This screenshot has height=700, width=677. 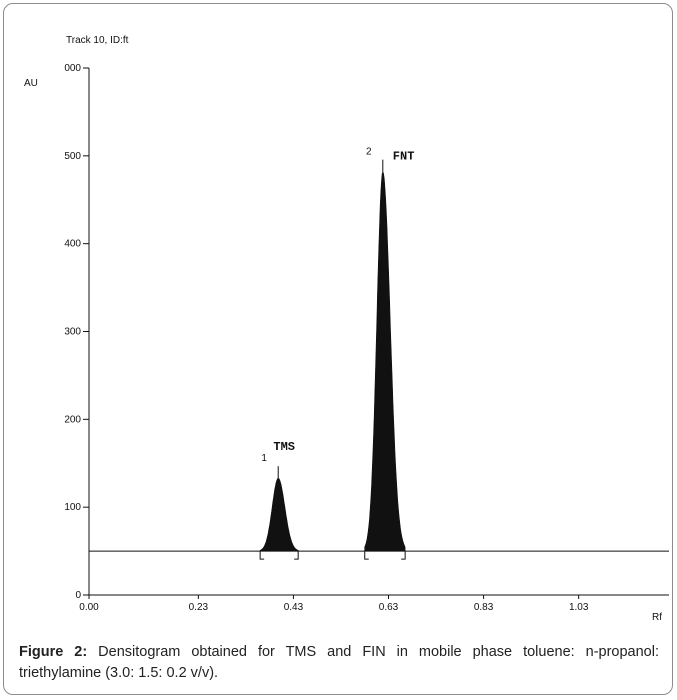 I want to click on x-tick-label: 0.63, so click(x=389, y=607).